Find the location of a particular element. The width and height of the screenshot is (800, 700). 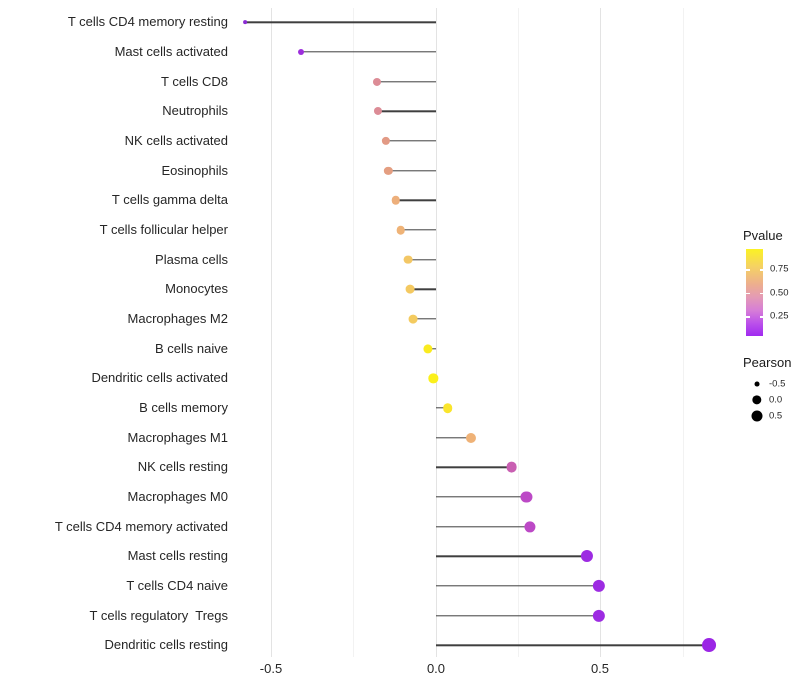

pearson-legend-entry: -0.5 is located at coordinates (771, 384).